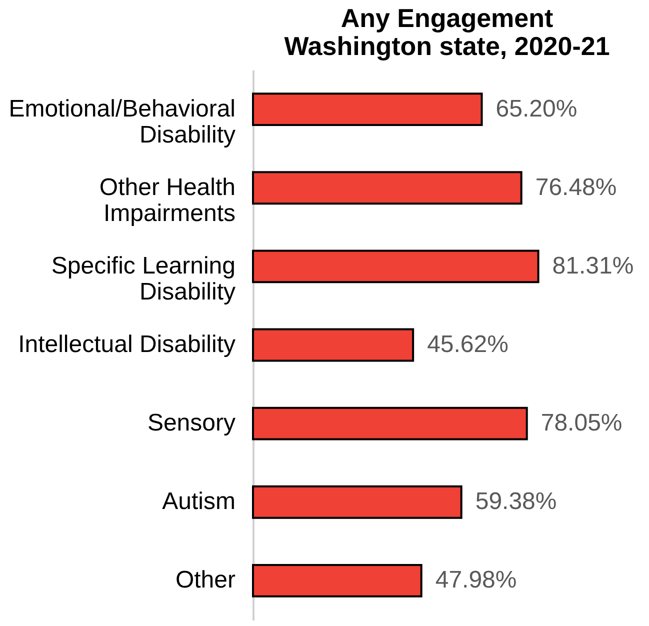 This screenshot has height=626, width=649. I want to click on chart-title: Any Engagement, so click(447, 18).